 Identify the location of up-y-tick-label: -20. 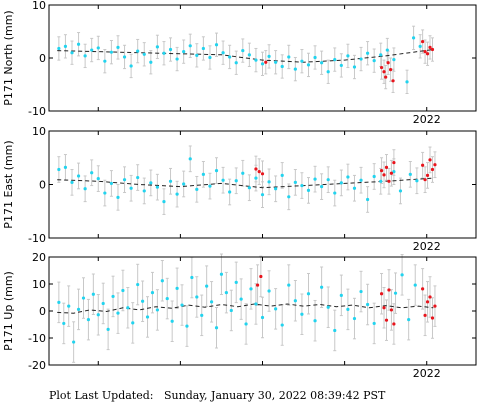
(37, 365).